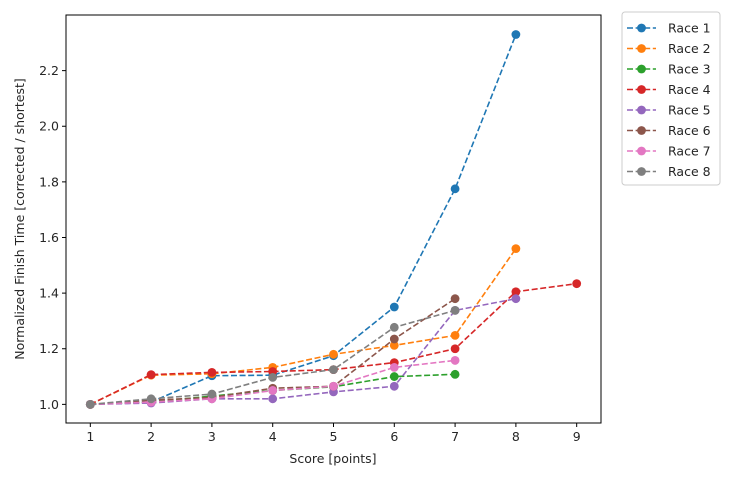 Image resolution: width=736 pixels, height=480 pixels. I want to click on legend-label: Race 4, so click(689, 89).